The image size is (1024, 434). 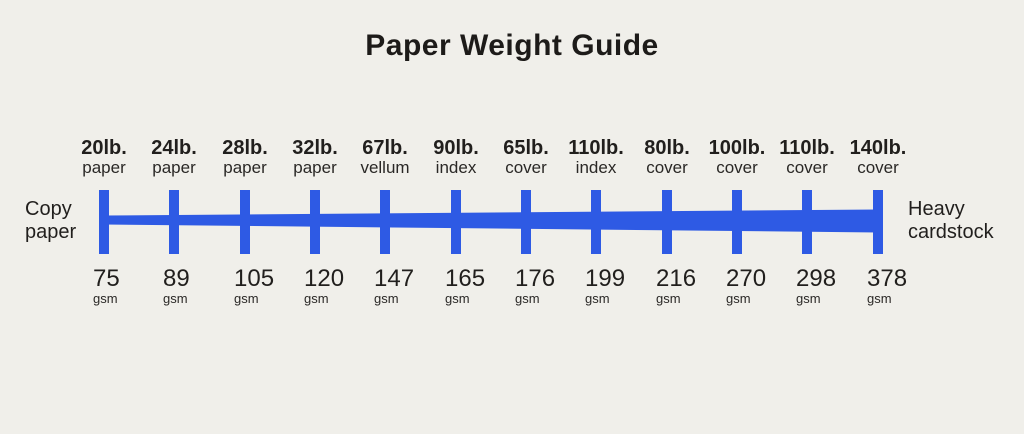 I want to click on page-title: Paper Weight Guide, so click(x=512, y=45).